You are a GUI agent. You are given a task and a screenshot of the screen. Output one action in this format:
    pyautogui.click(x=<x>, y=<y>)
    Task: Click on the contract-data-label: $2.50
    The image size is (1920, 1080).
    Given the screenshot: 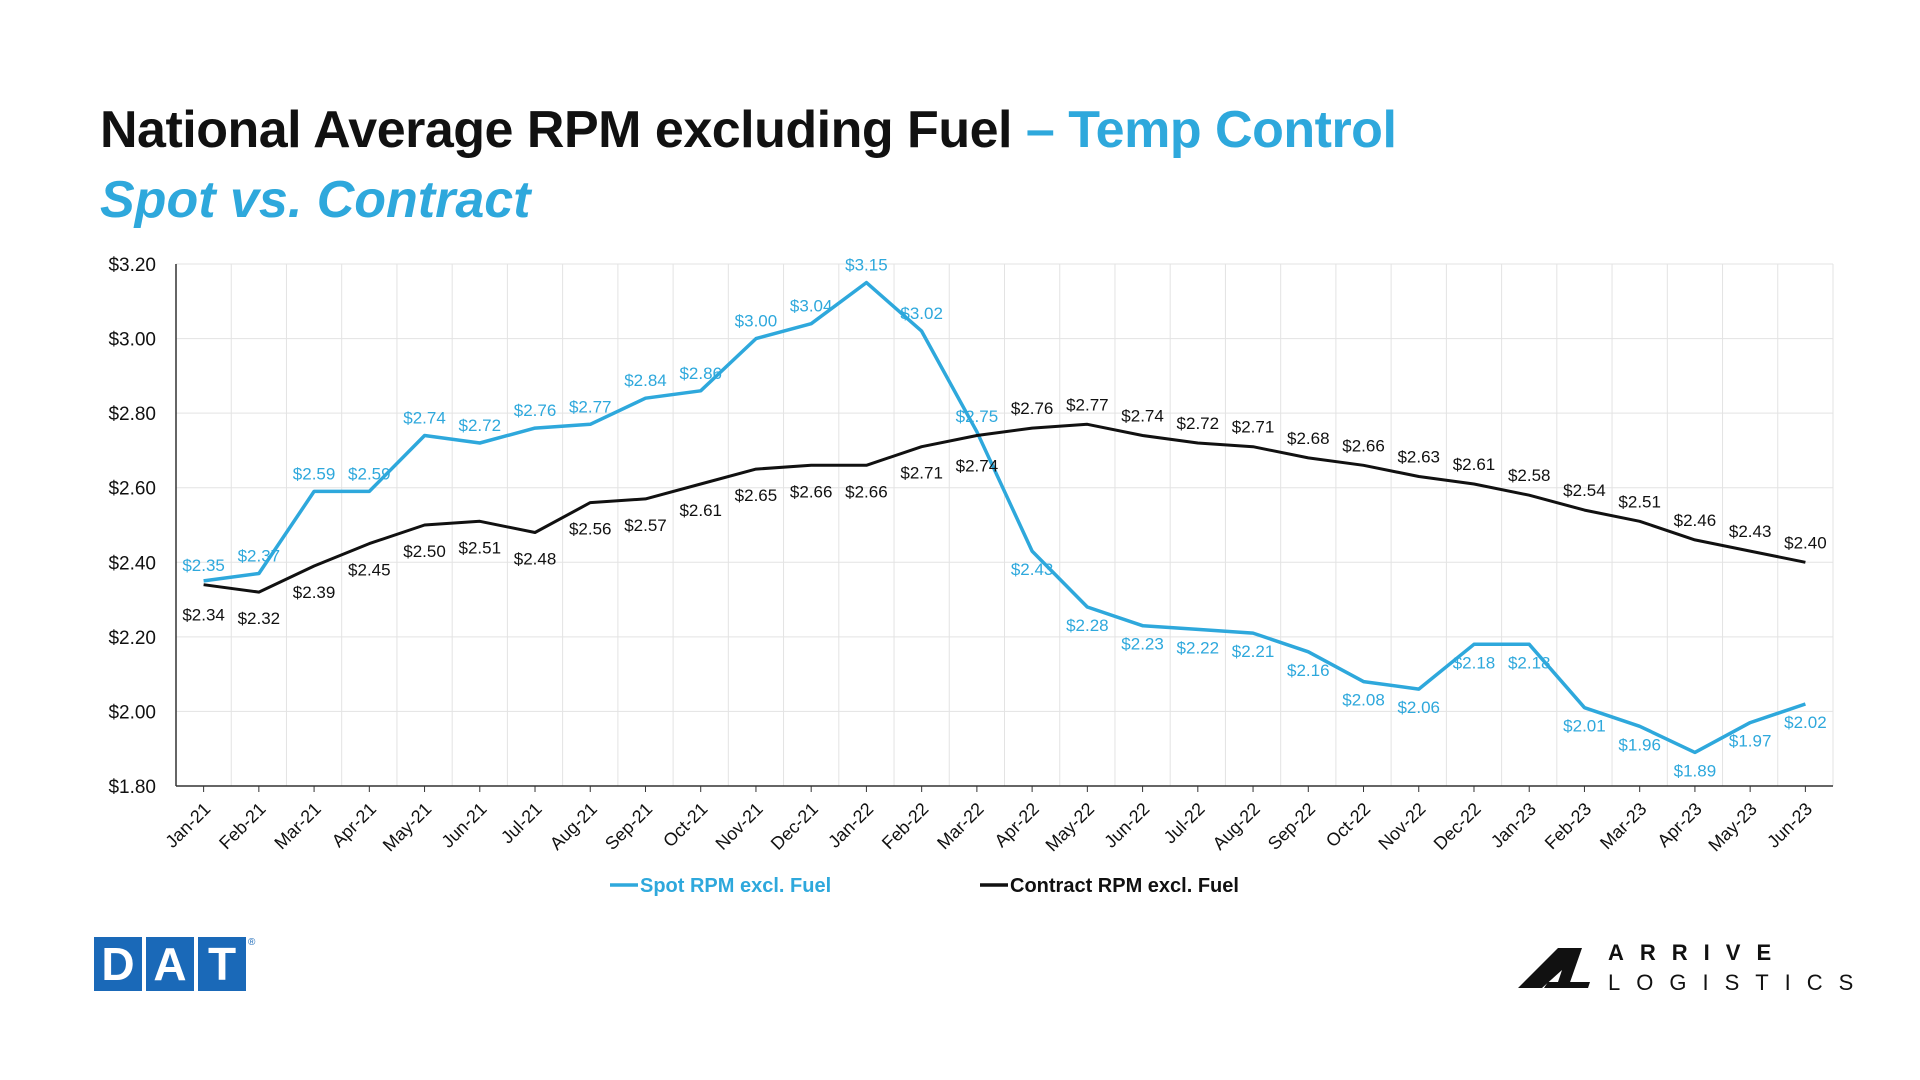 What is the action you would take?
    pyautogui.click(x=424, y=551)
    